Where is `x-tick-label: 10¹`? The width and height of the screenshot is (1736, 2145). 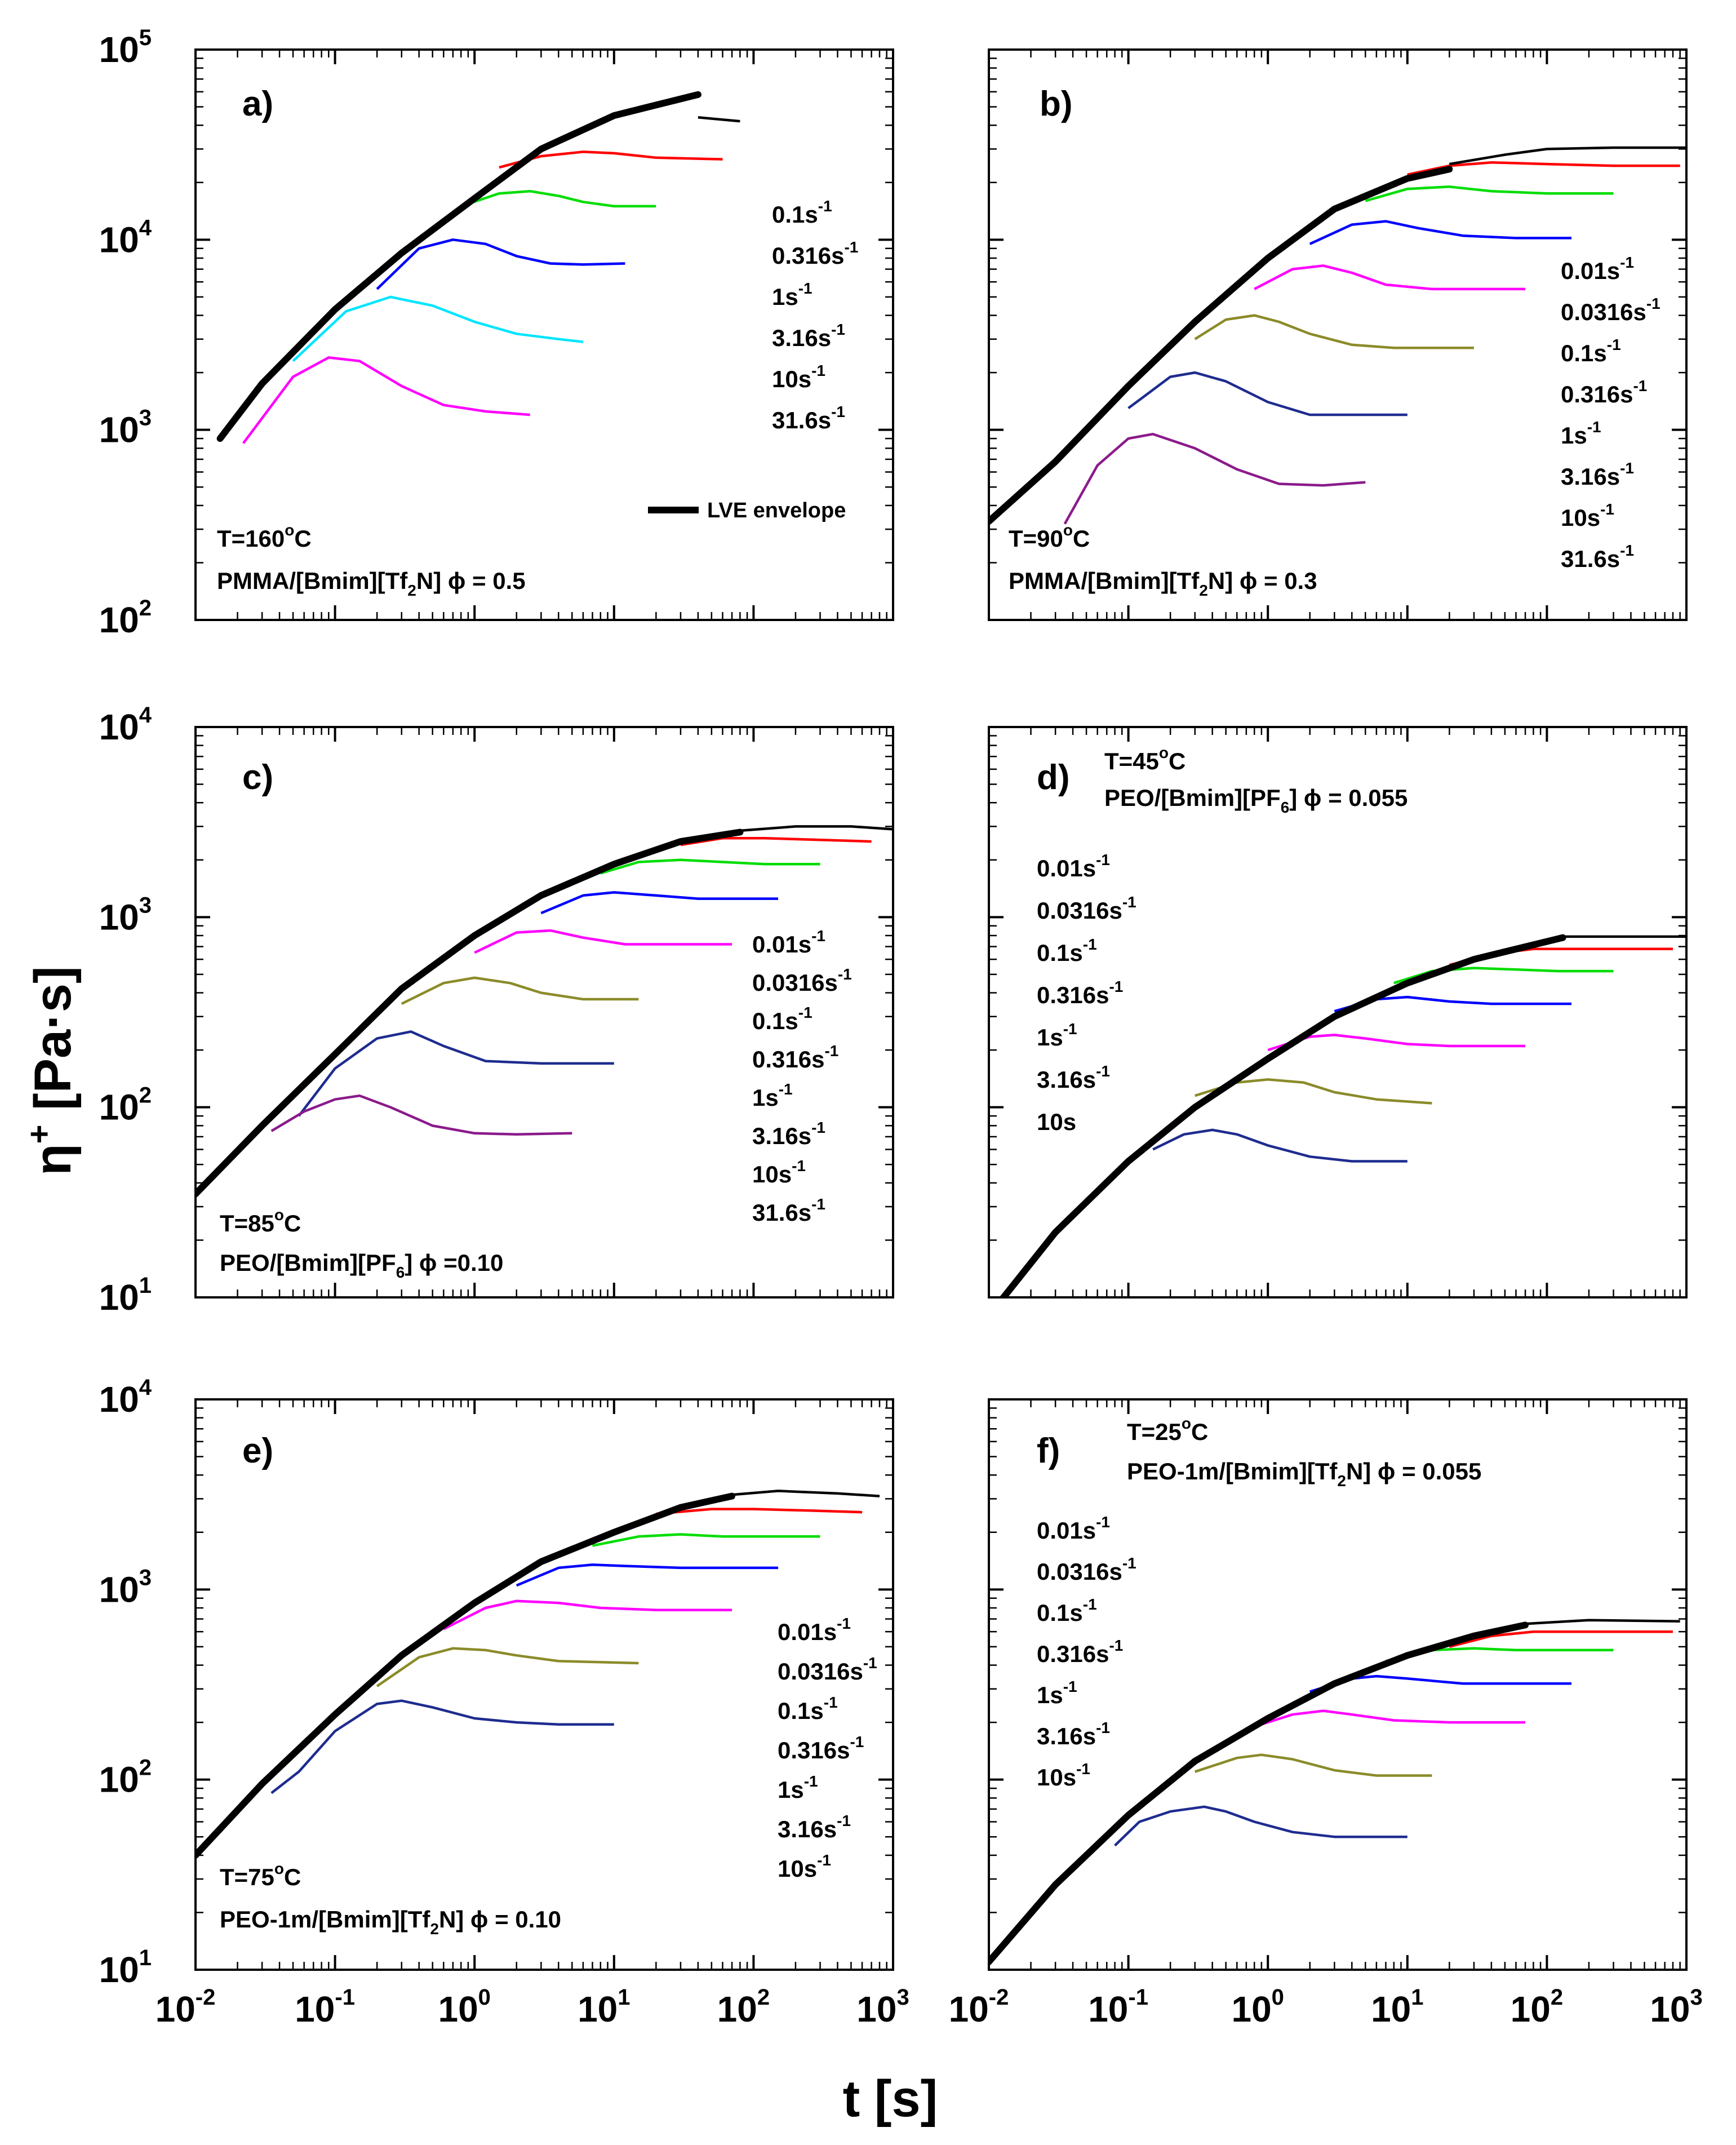
x-tick-label: 10¹ is located at coordinates (1397, 2007).